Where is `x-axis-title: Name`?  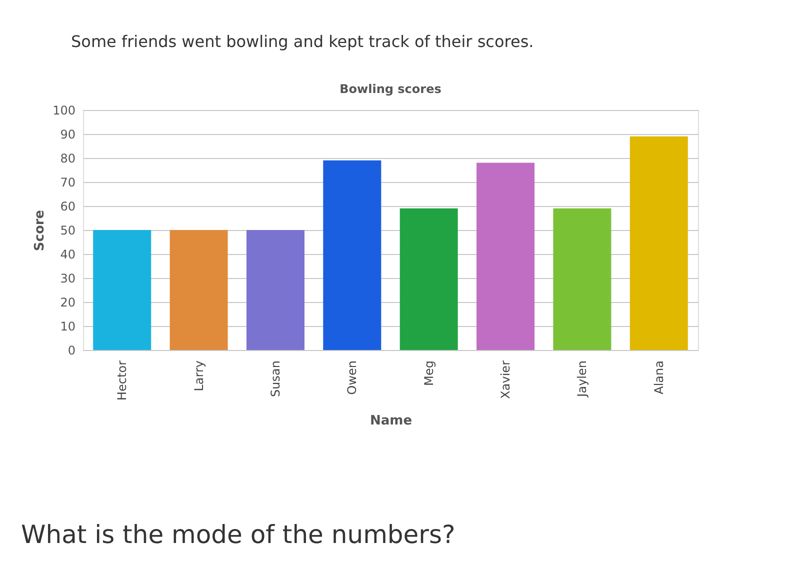 x-axis-title: Name is located at coordinates (391, 420).